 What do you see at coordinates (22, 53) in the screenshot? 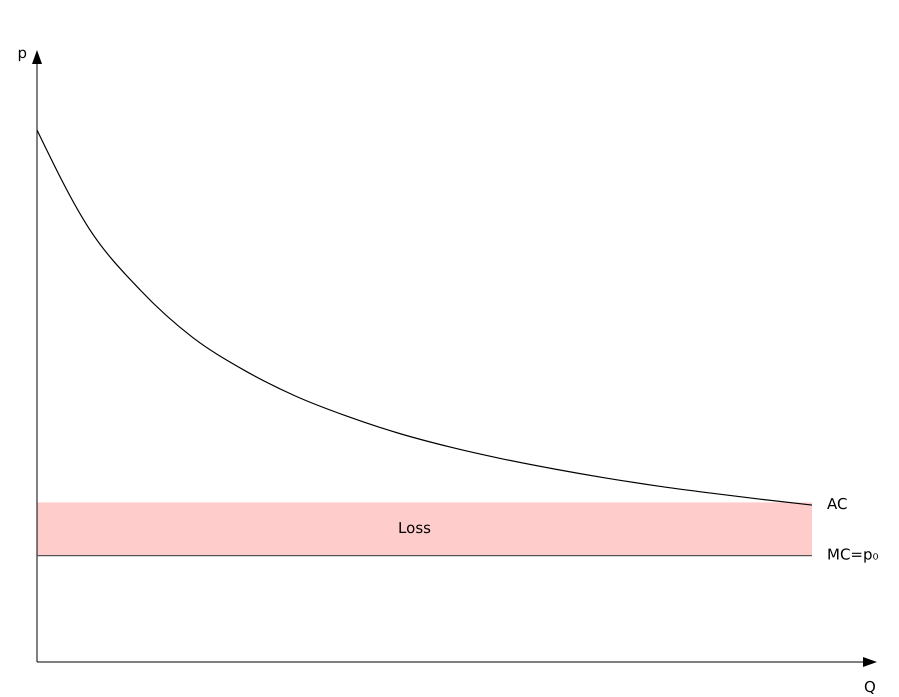
I see `y-axis-title: p` at bounding box center [22, 53].